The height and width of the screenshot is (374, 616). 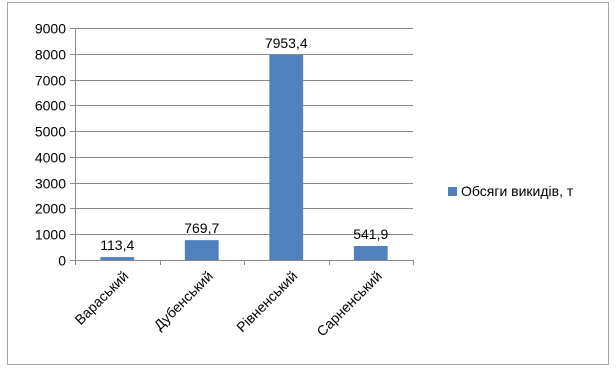 I want to click on y-tick-labels: 0 1000 2000 3000 4000 5000 6000 7000 8000 9000, so click(x=50, y=145).